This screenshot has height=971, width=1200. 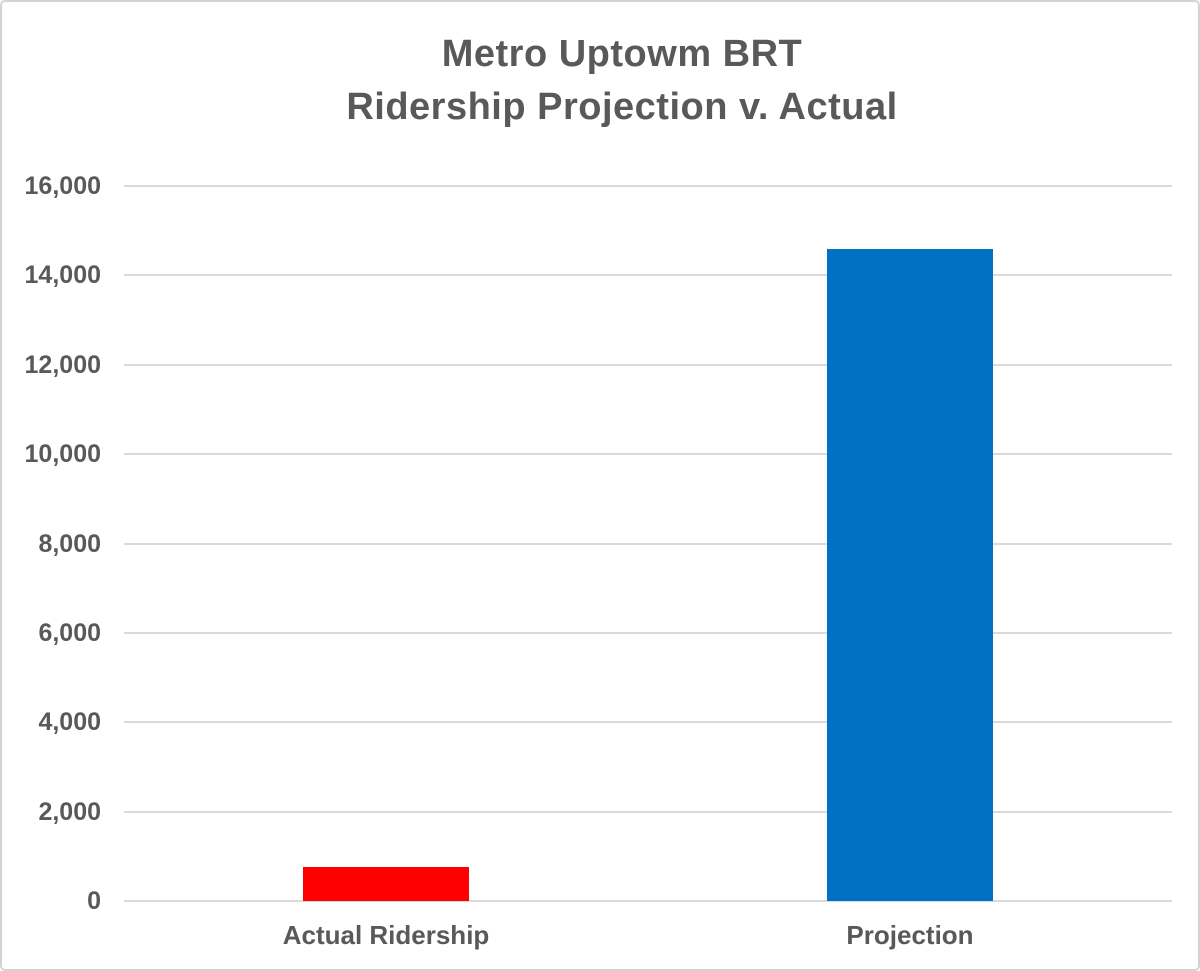 What do you see at coordinates (386, 935) in the screenshot?
I see `x-category-label: Actual Ridership` at bounding box center [386, 935].